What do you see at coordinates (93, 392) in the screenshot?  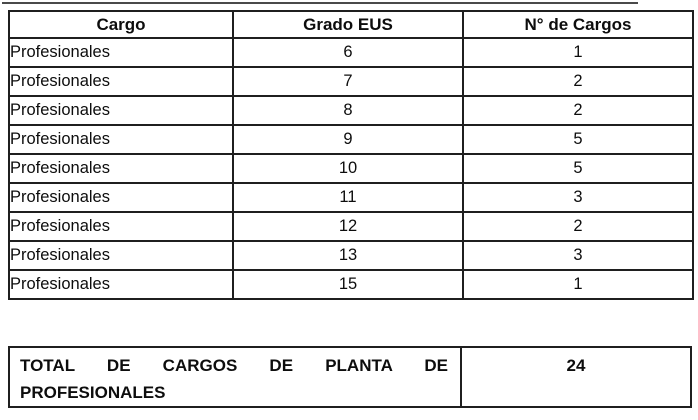 I see `total-label-line2: PROFESIONALES` at bounding box center [93, 392].